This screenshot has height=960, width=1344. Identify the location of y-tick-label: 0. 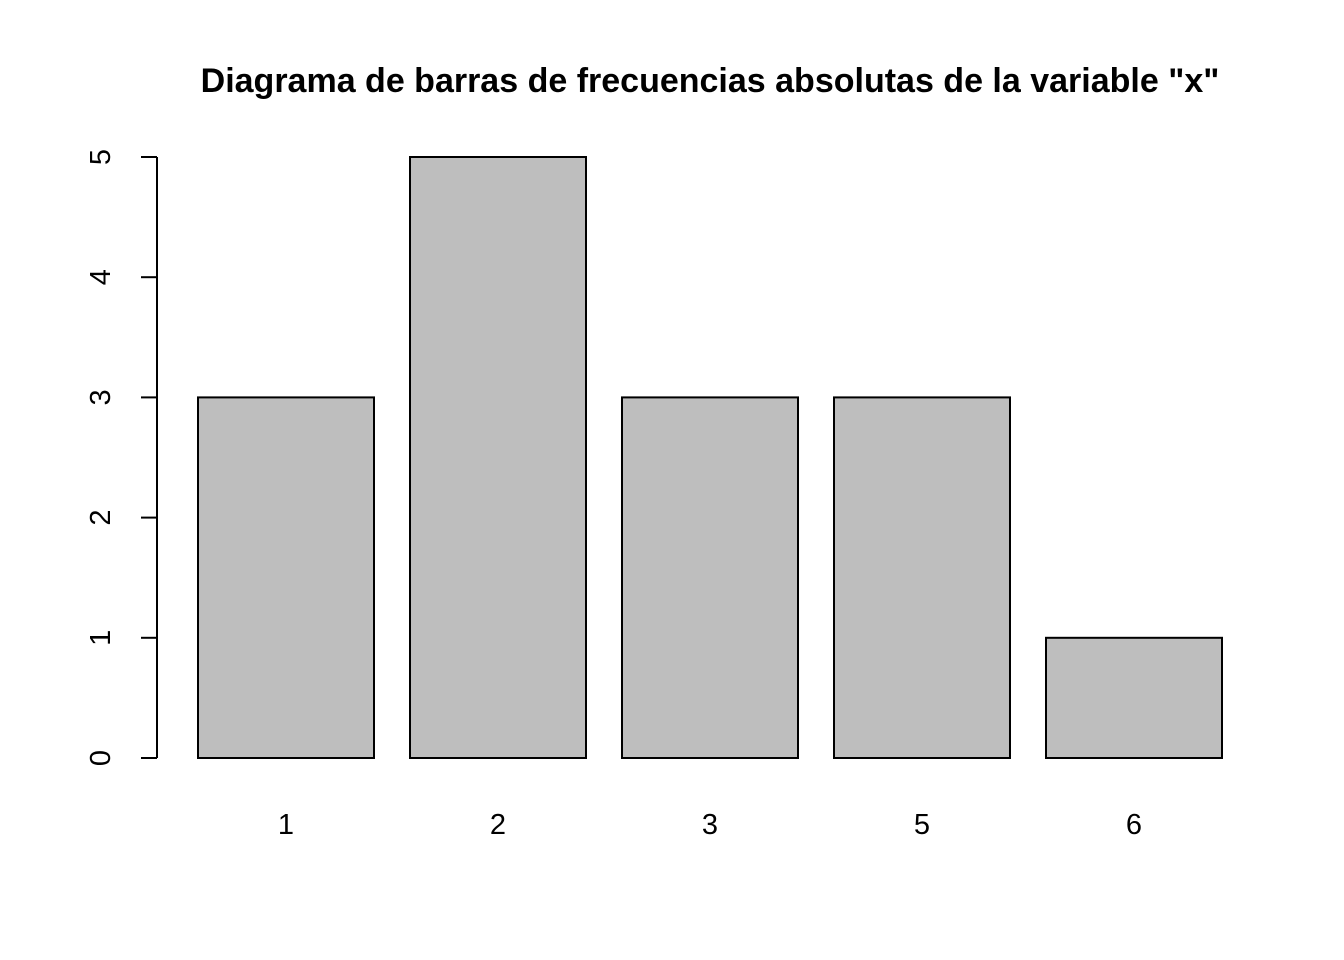
(101, 758).